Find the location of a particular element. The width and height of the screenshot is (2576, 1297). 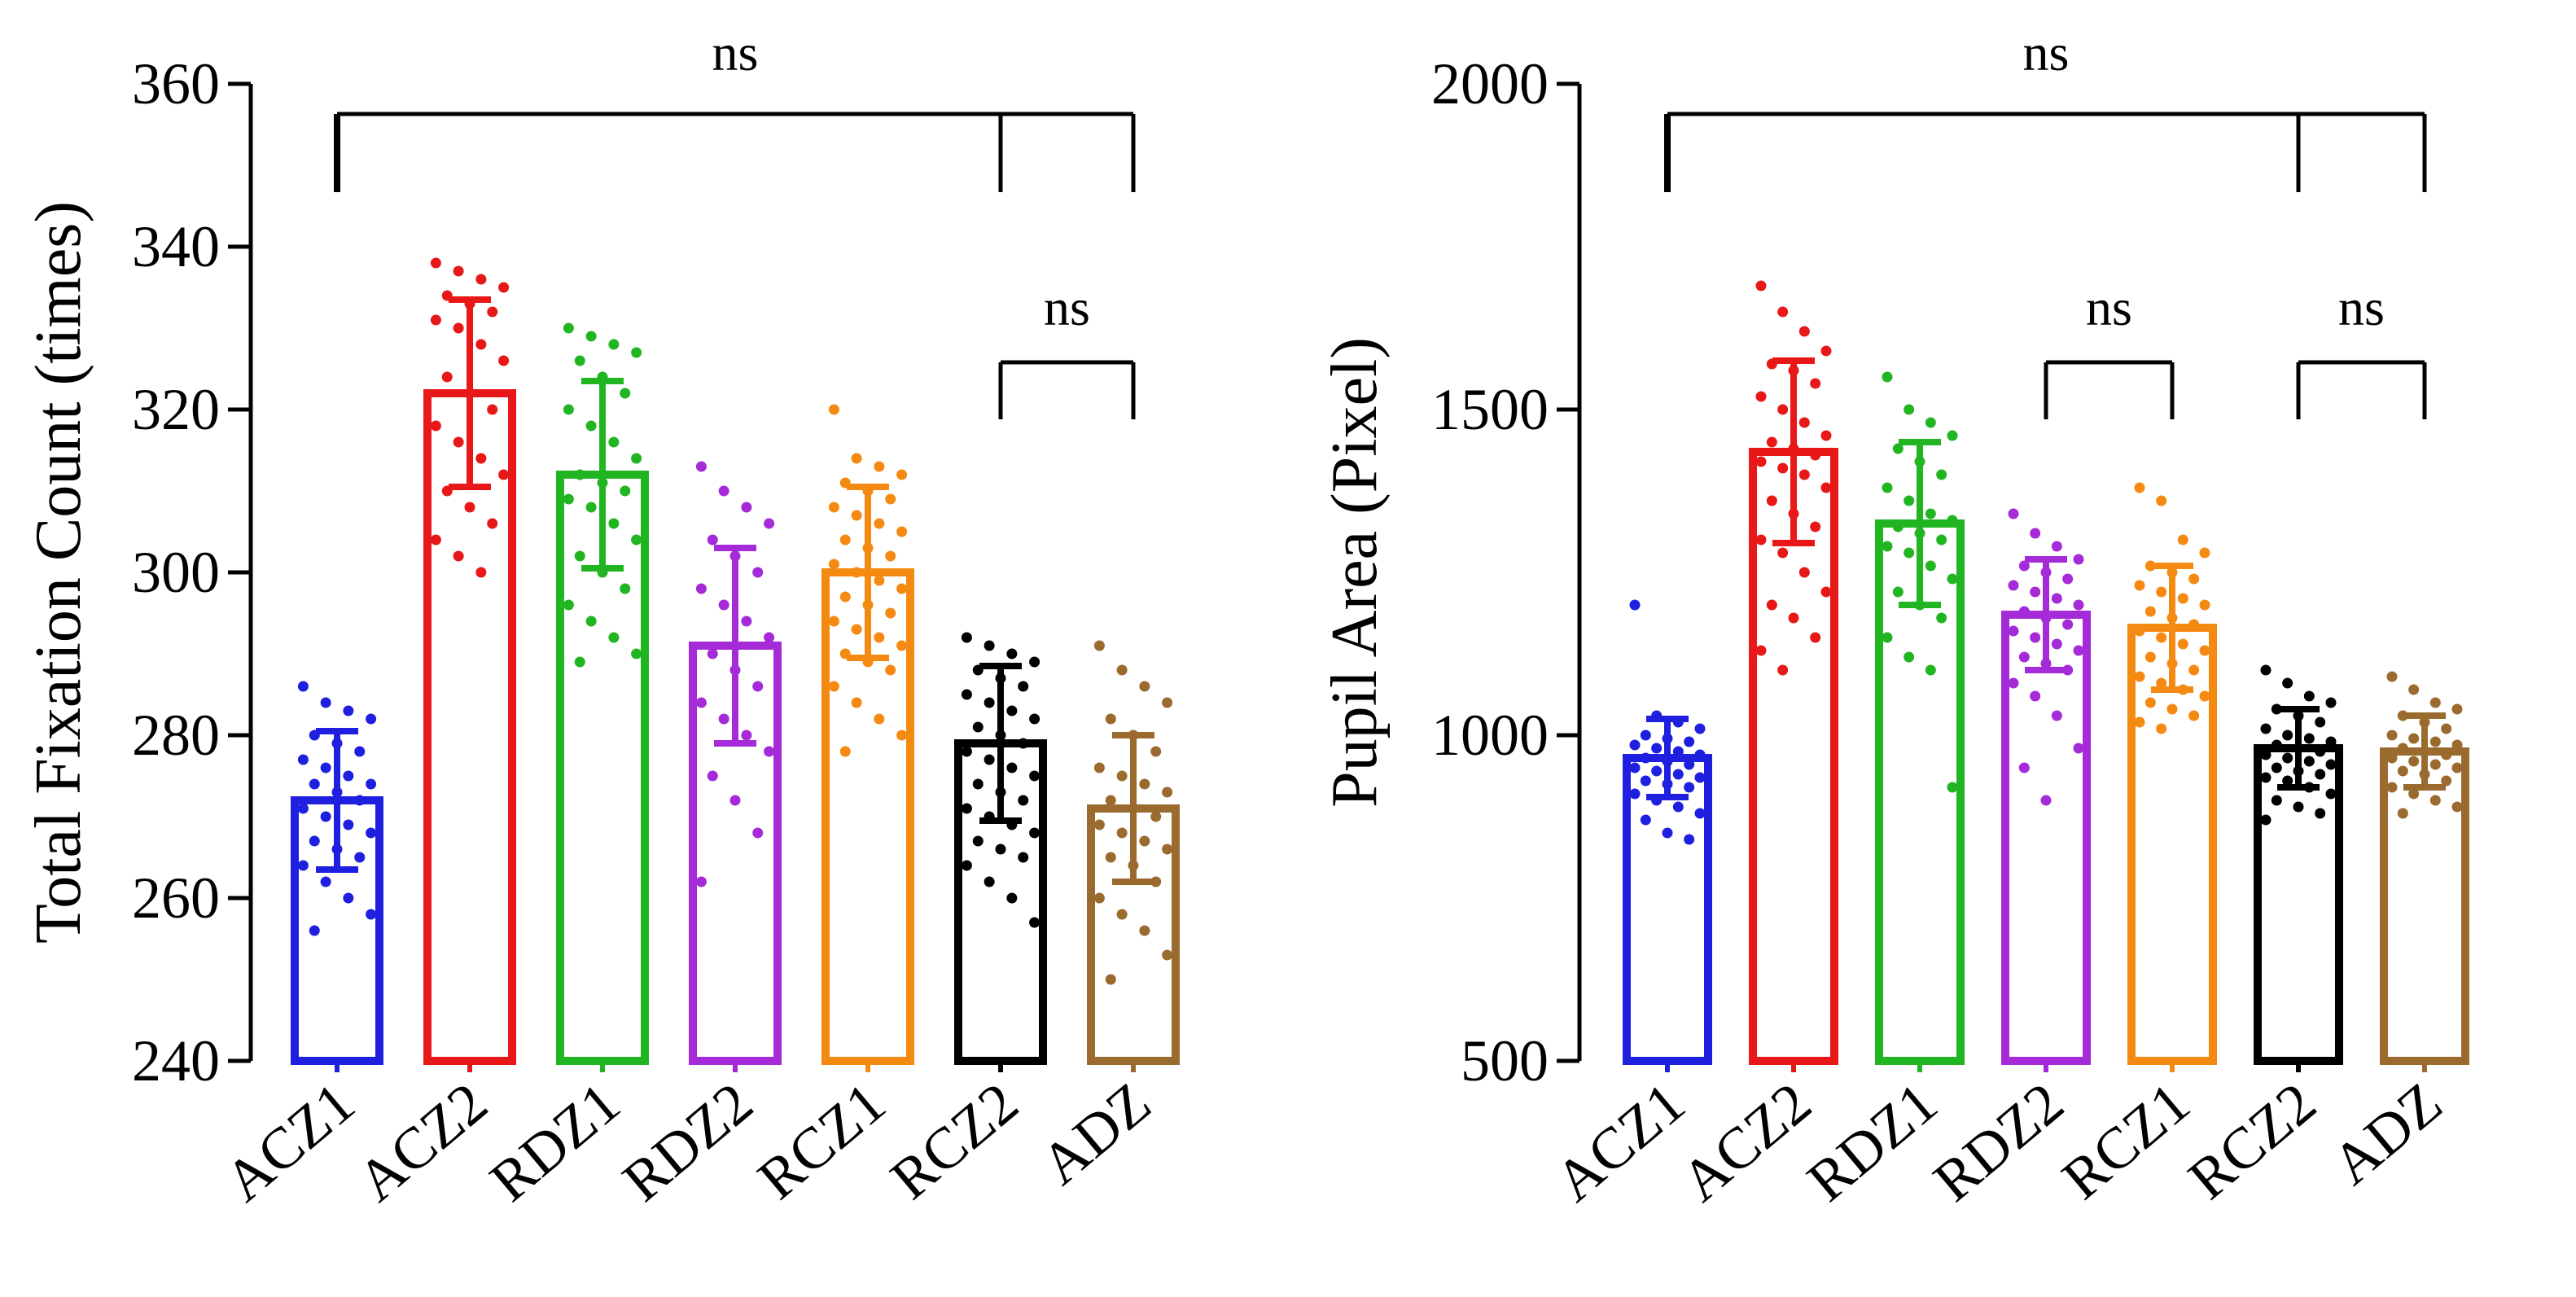

y-tick-label: 2000 is located at coordinates (1490, 83).